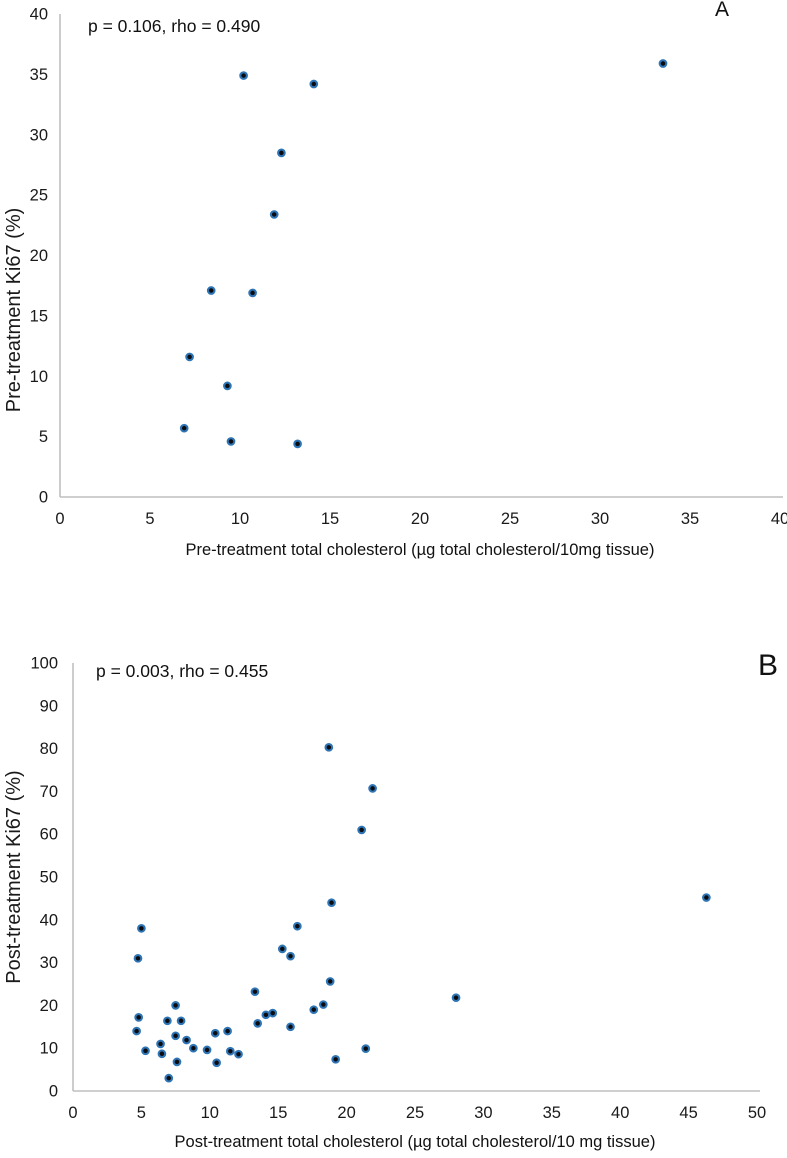 The height and width of the screenshot is (1158, 787). What do you see at coordinates (757, 1113) in the screenshot?
I see `x-tick-label: 50` at bounding box center [757, 1113].